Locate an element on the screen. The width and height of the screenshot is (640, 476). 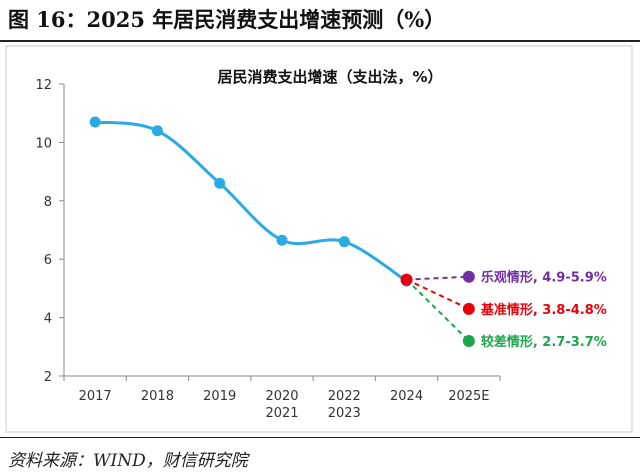
projection-start-point is located at coordinates (406, 279).